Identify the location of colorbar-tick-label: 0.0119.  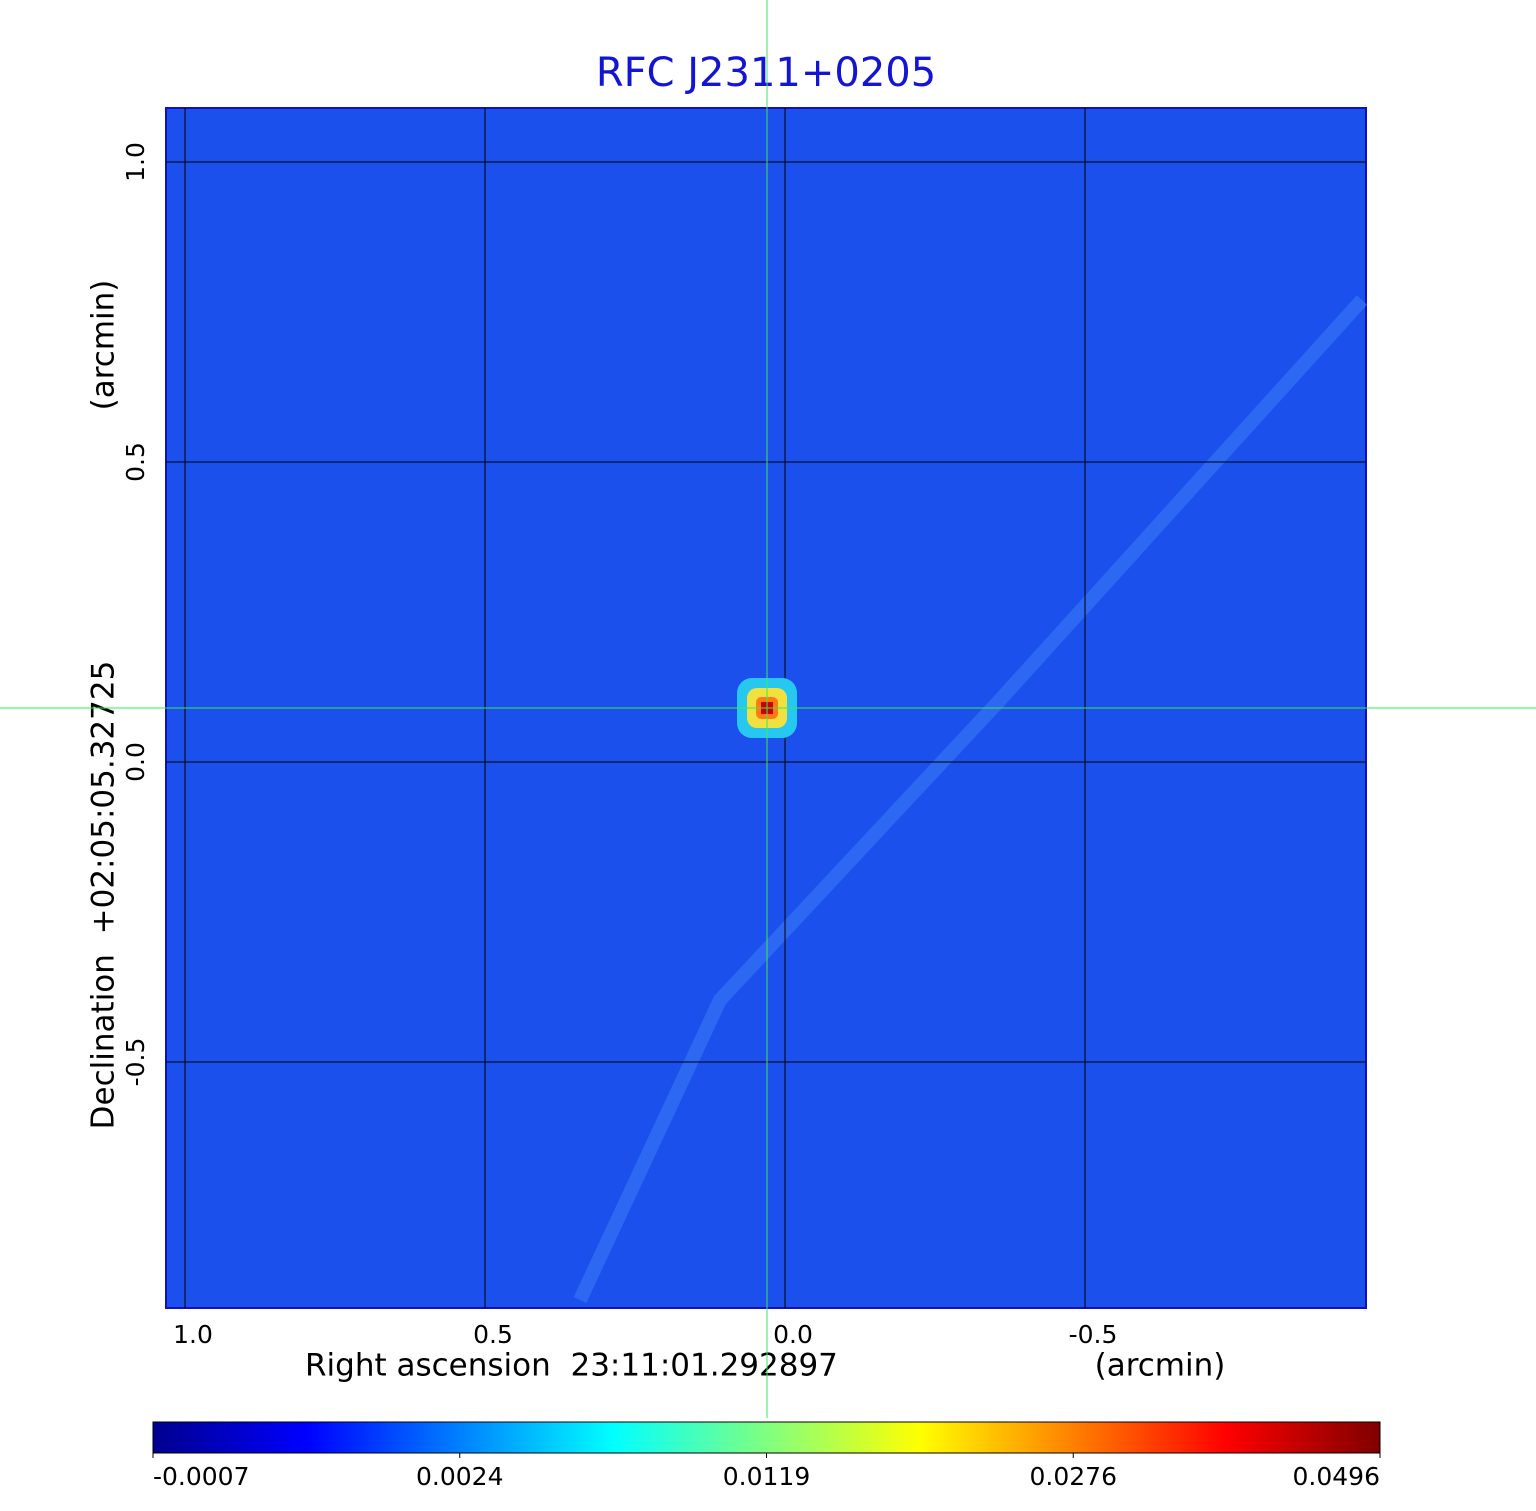
(766, 1476).